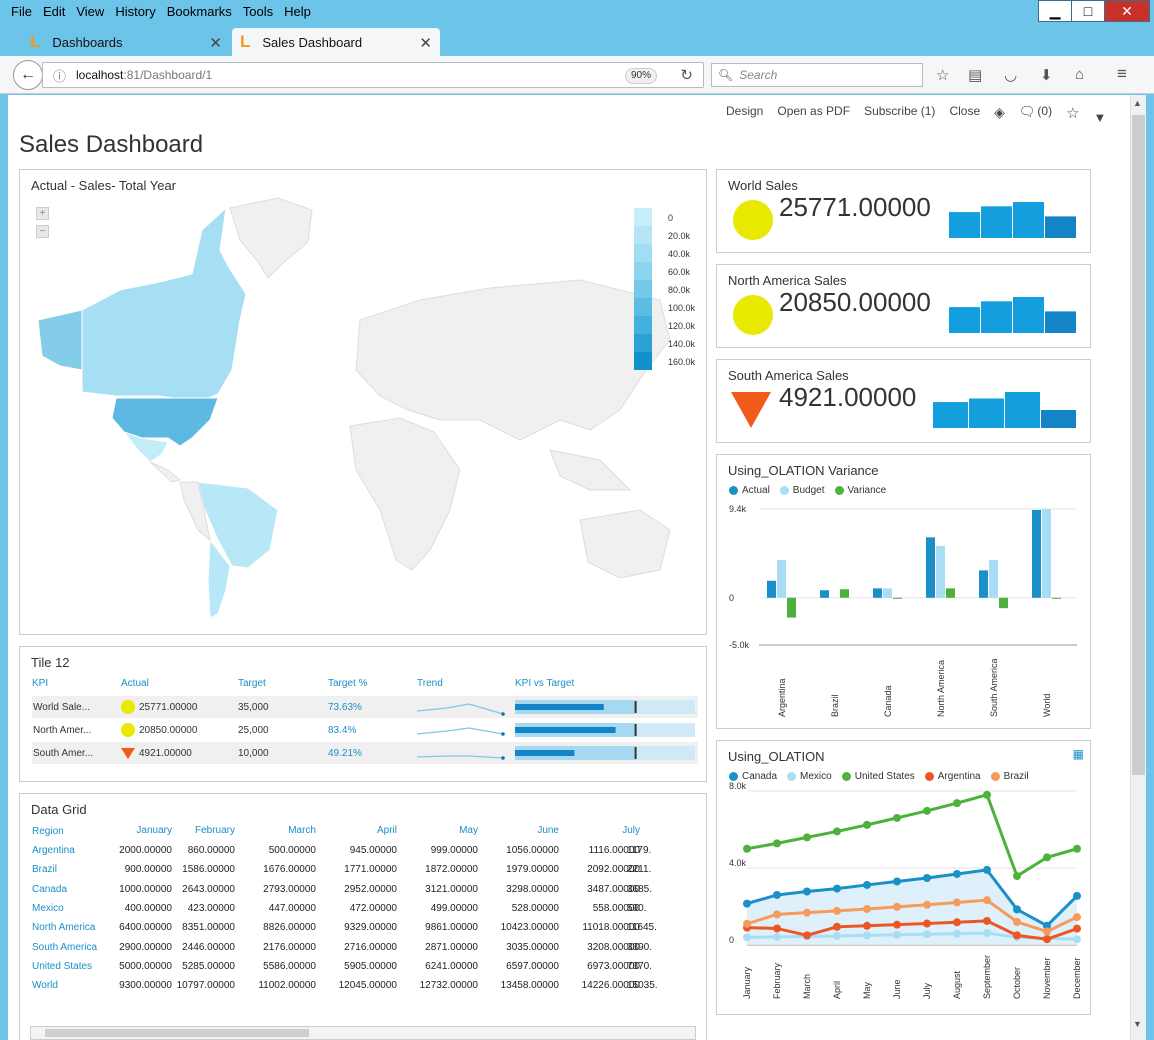  What do you see at coordinates (903, 401) in the screenshot?
I see `kpi-south-america-sales: South America Sales 4921.00000` at bounding box center [903, 401].